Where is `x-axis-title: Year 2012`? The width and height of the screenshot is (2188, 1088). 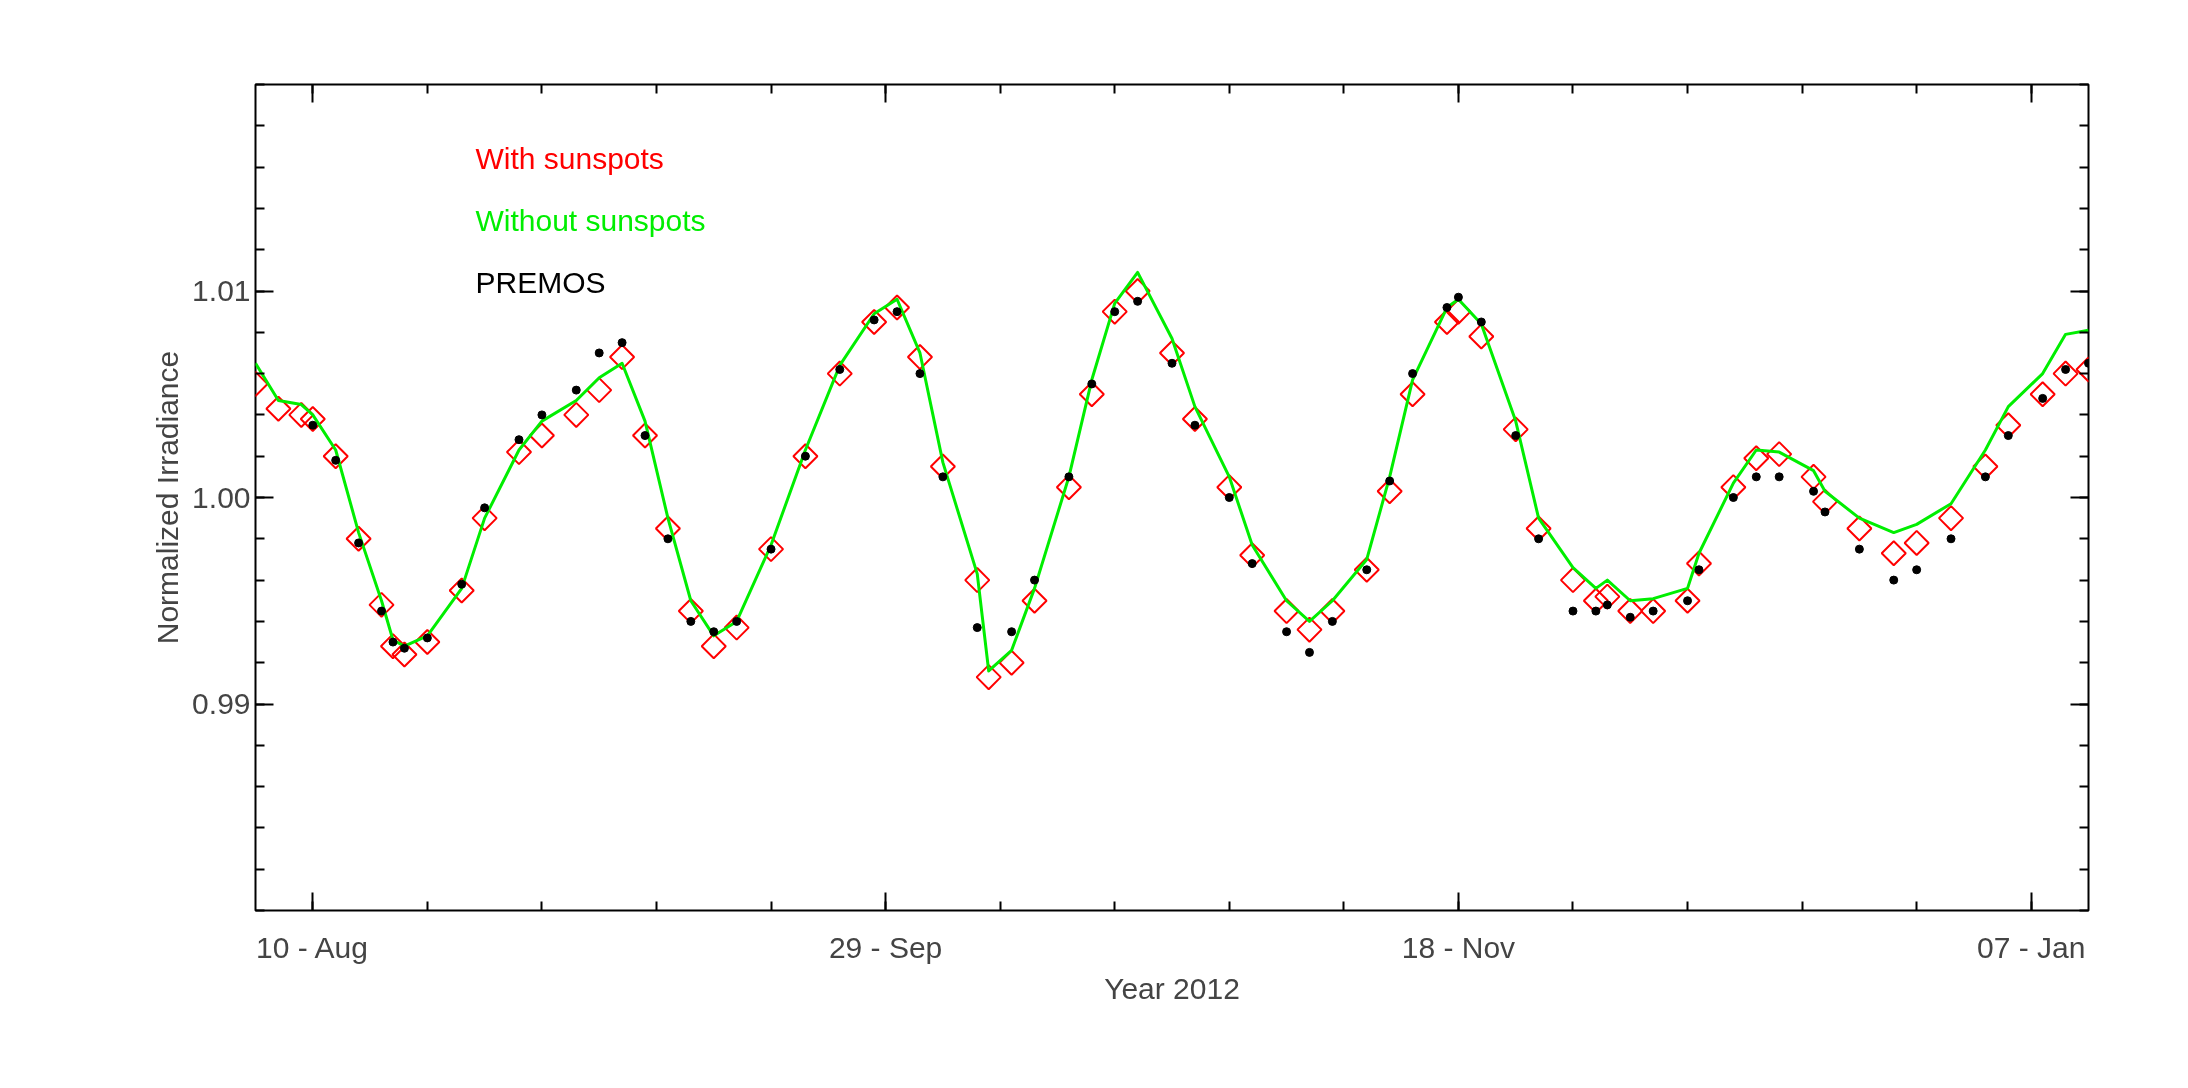
x-axis-title: Year 2012 is located at coordinates (1172, 988).